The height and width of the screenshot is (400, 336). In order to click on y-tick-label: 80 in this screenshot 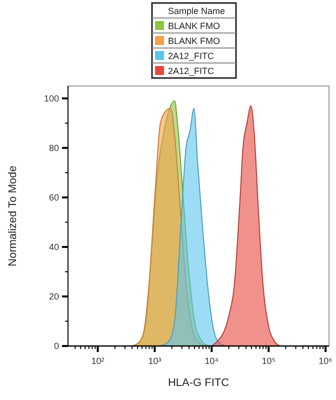, I will do `click(53, 147)`.